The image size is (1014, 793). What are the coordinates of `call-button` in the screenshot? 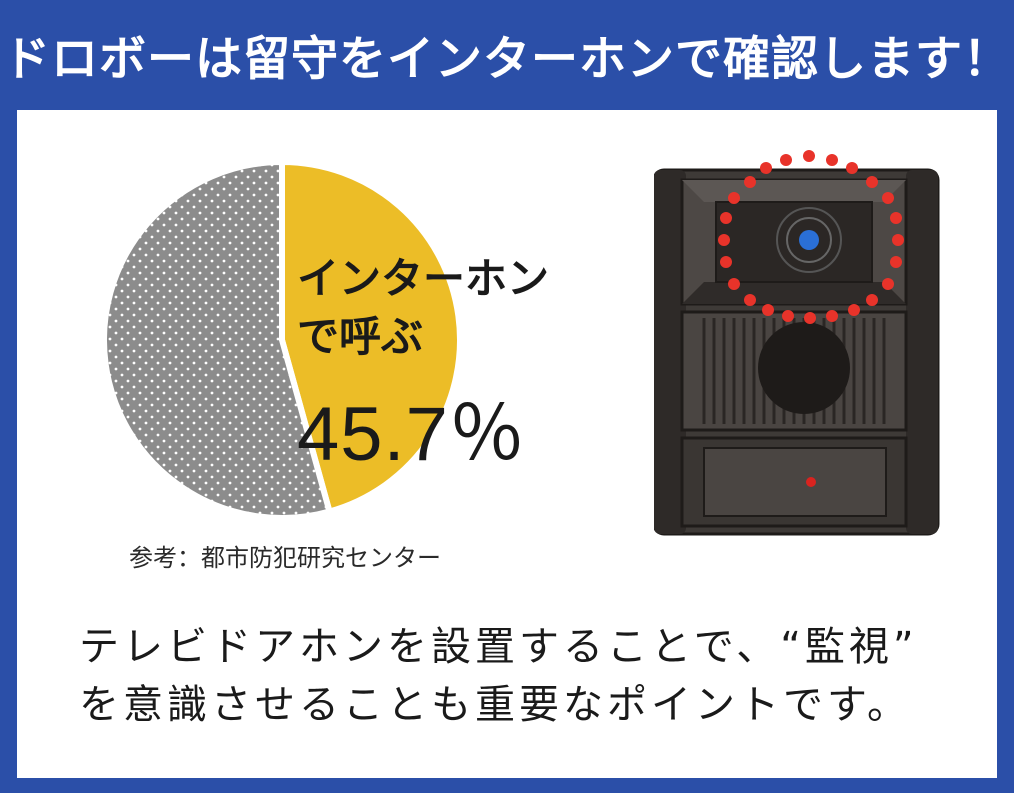 It's located at (795, 482).